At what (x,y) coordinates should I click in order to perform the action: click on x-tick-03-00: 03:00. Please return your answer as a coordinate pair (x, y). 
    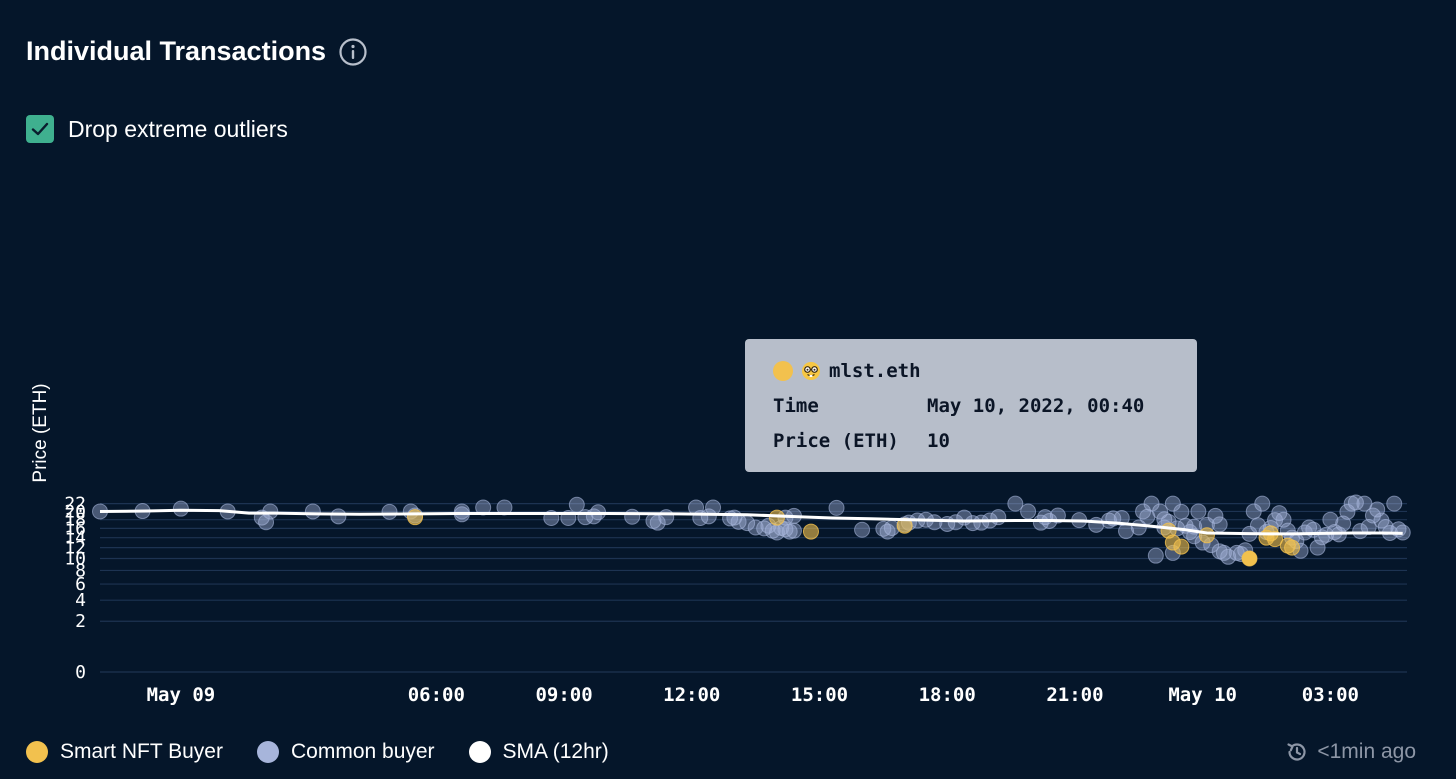
    Looking at the image, I should click on (1330, 695).